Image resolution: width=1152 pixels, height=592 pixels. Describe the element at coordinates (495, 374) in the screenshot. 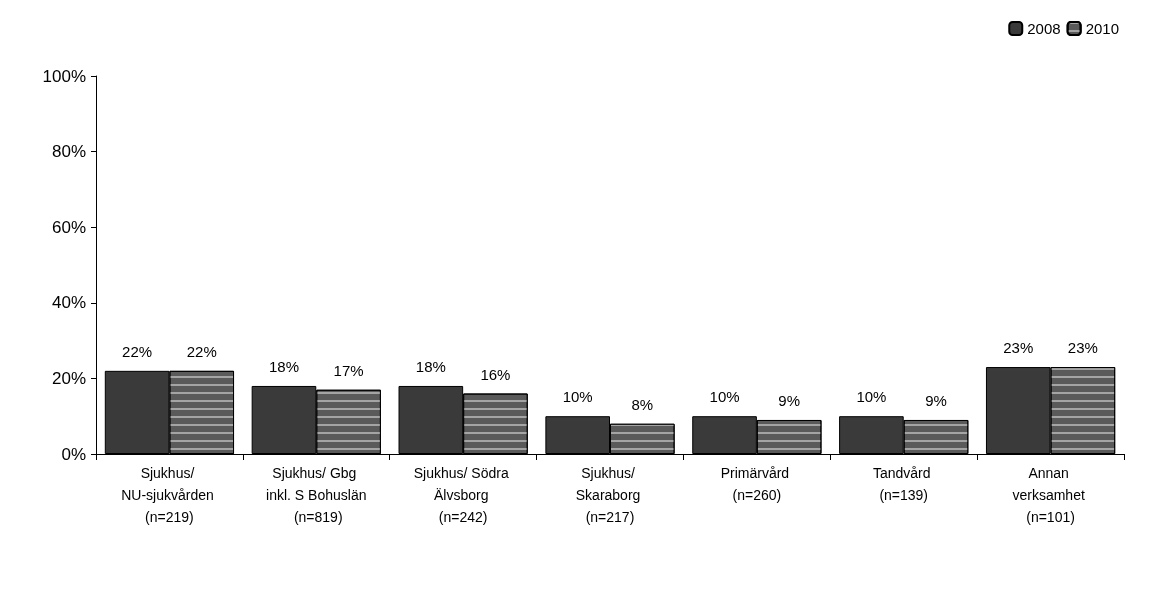

I see `data-label: 16%` at that location.